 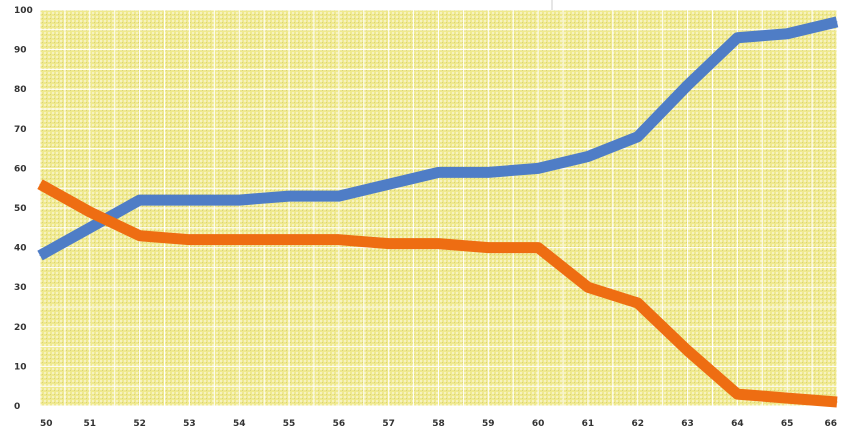 I want to click on x-tick-label: 52, so click(x=139, y=424).